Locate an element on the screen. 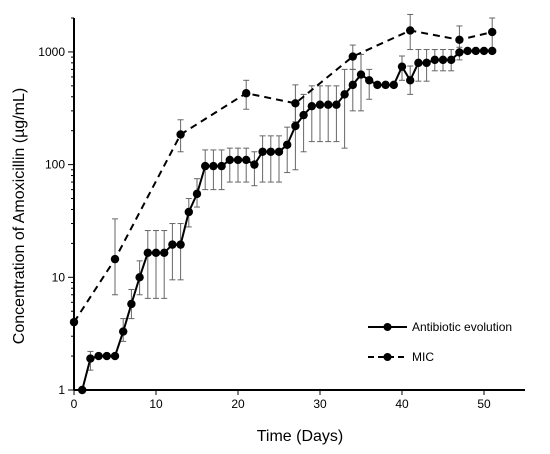 The height and width of the screenshot is (454, 550). legend: Antibiotic evolution MIC is located at coordinates (440, 342).